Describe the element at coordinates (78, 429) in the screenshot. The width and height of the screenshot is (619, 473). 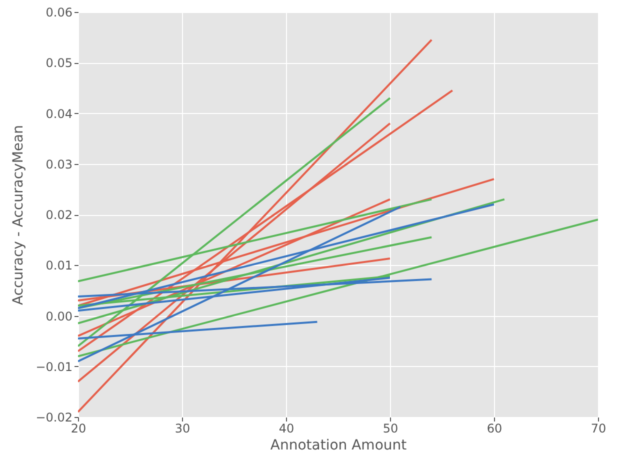
I see `x-tick-label: 20` at that location.